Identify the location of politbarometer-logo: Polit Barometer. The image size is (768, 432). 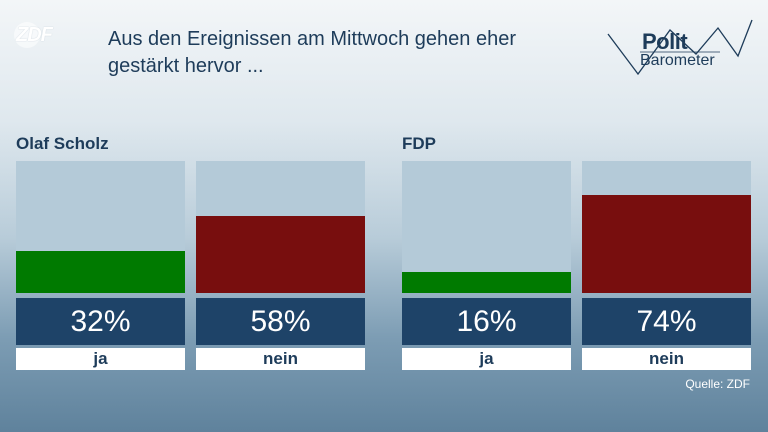
(680, 47).